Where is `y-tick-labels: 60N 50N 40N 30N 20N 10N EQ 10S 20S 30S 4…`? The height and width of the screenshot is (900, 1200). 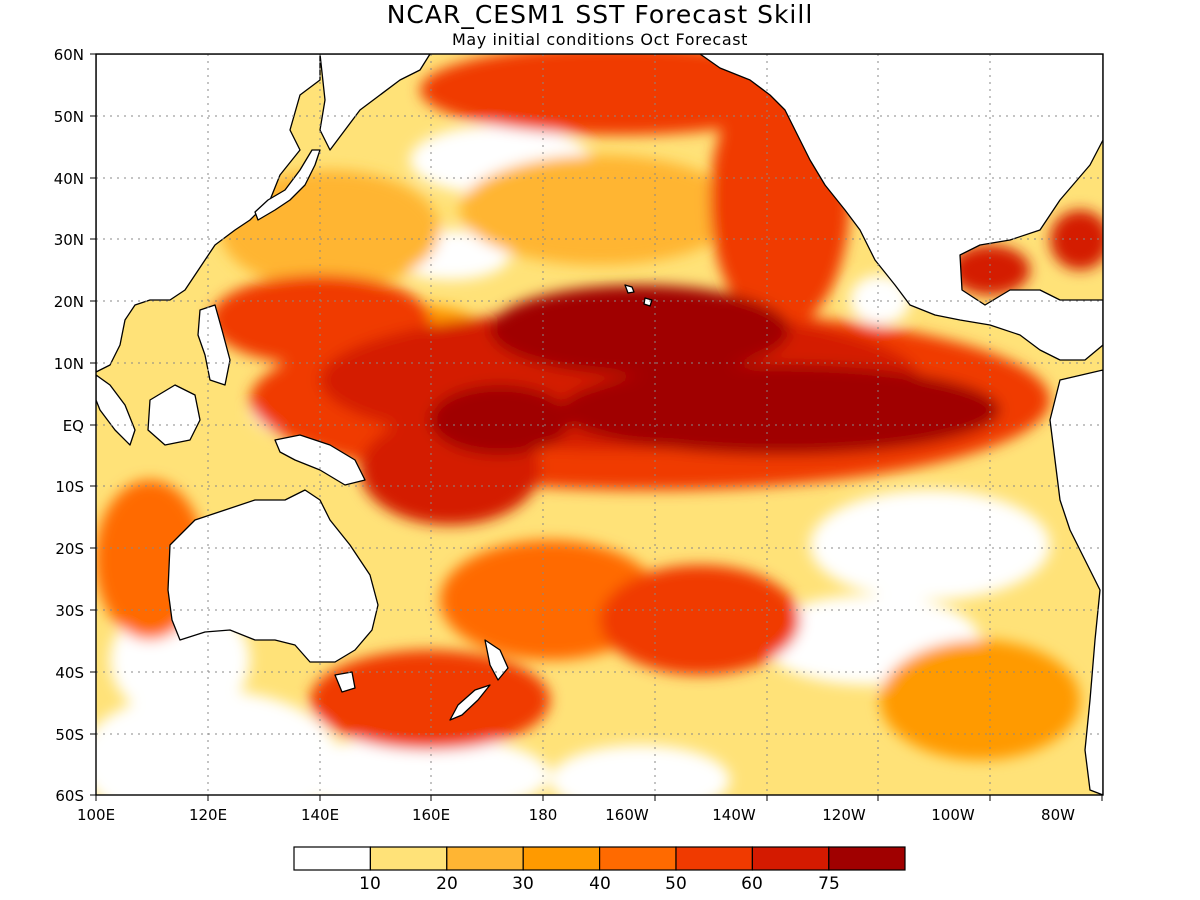
y-tick-labels: 60N 50N 40N 30N 20N 10N EQ 10S 20S 30S 4… is located at coordinates (69, 425).